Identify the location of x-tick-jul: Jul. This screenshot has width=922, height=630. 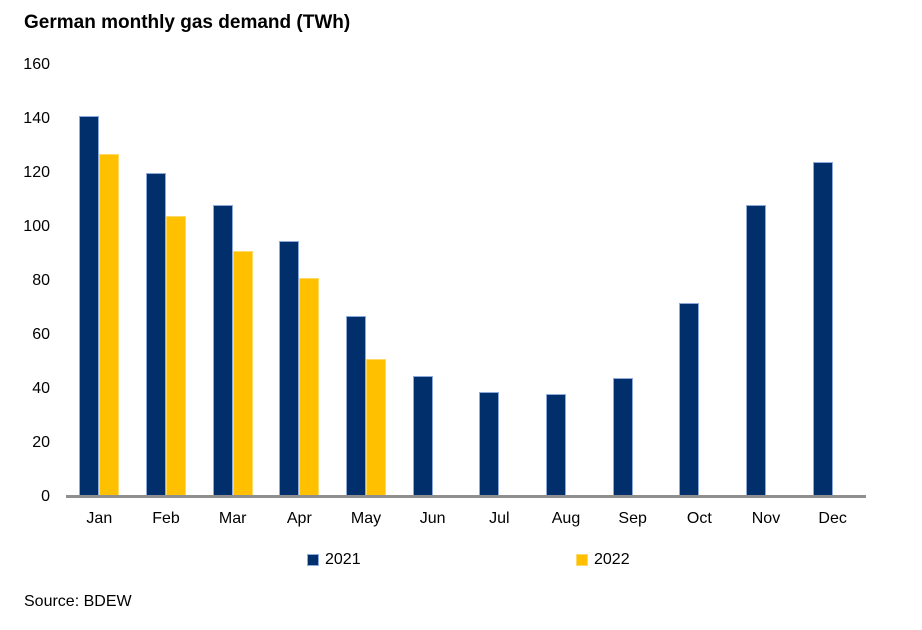
(499, 518).